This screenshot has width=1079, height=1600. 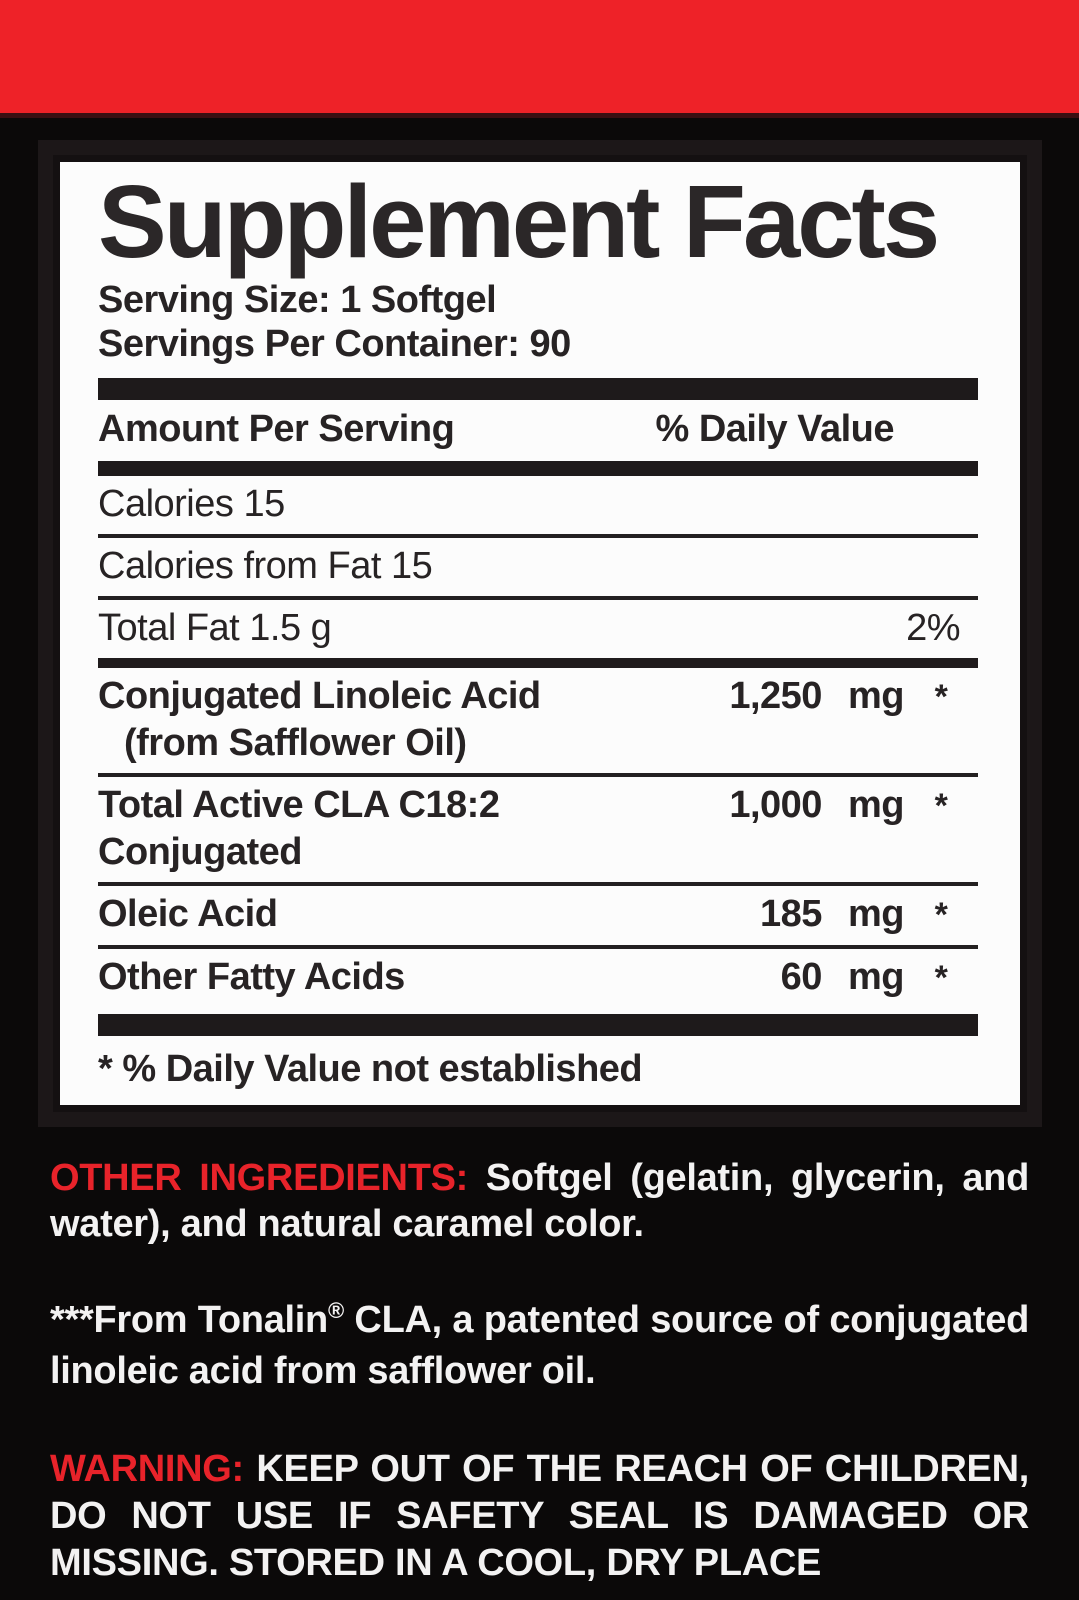 I want to click on table-header-row: Amount Per Serving % Daily Value, so click(x=538, y=430).